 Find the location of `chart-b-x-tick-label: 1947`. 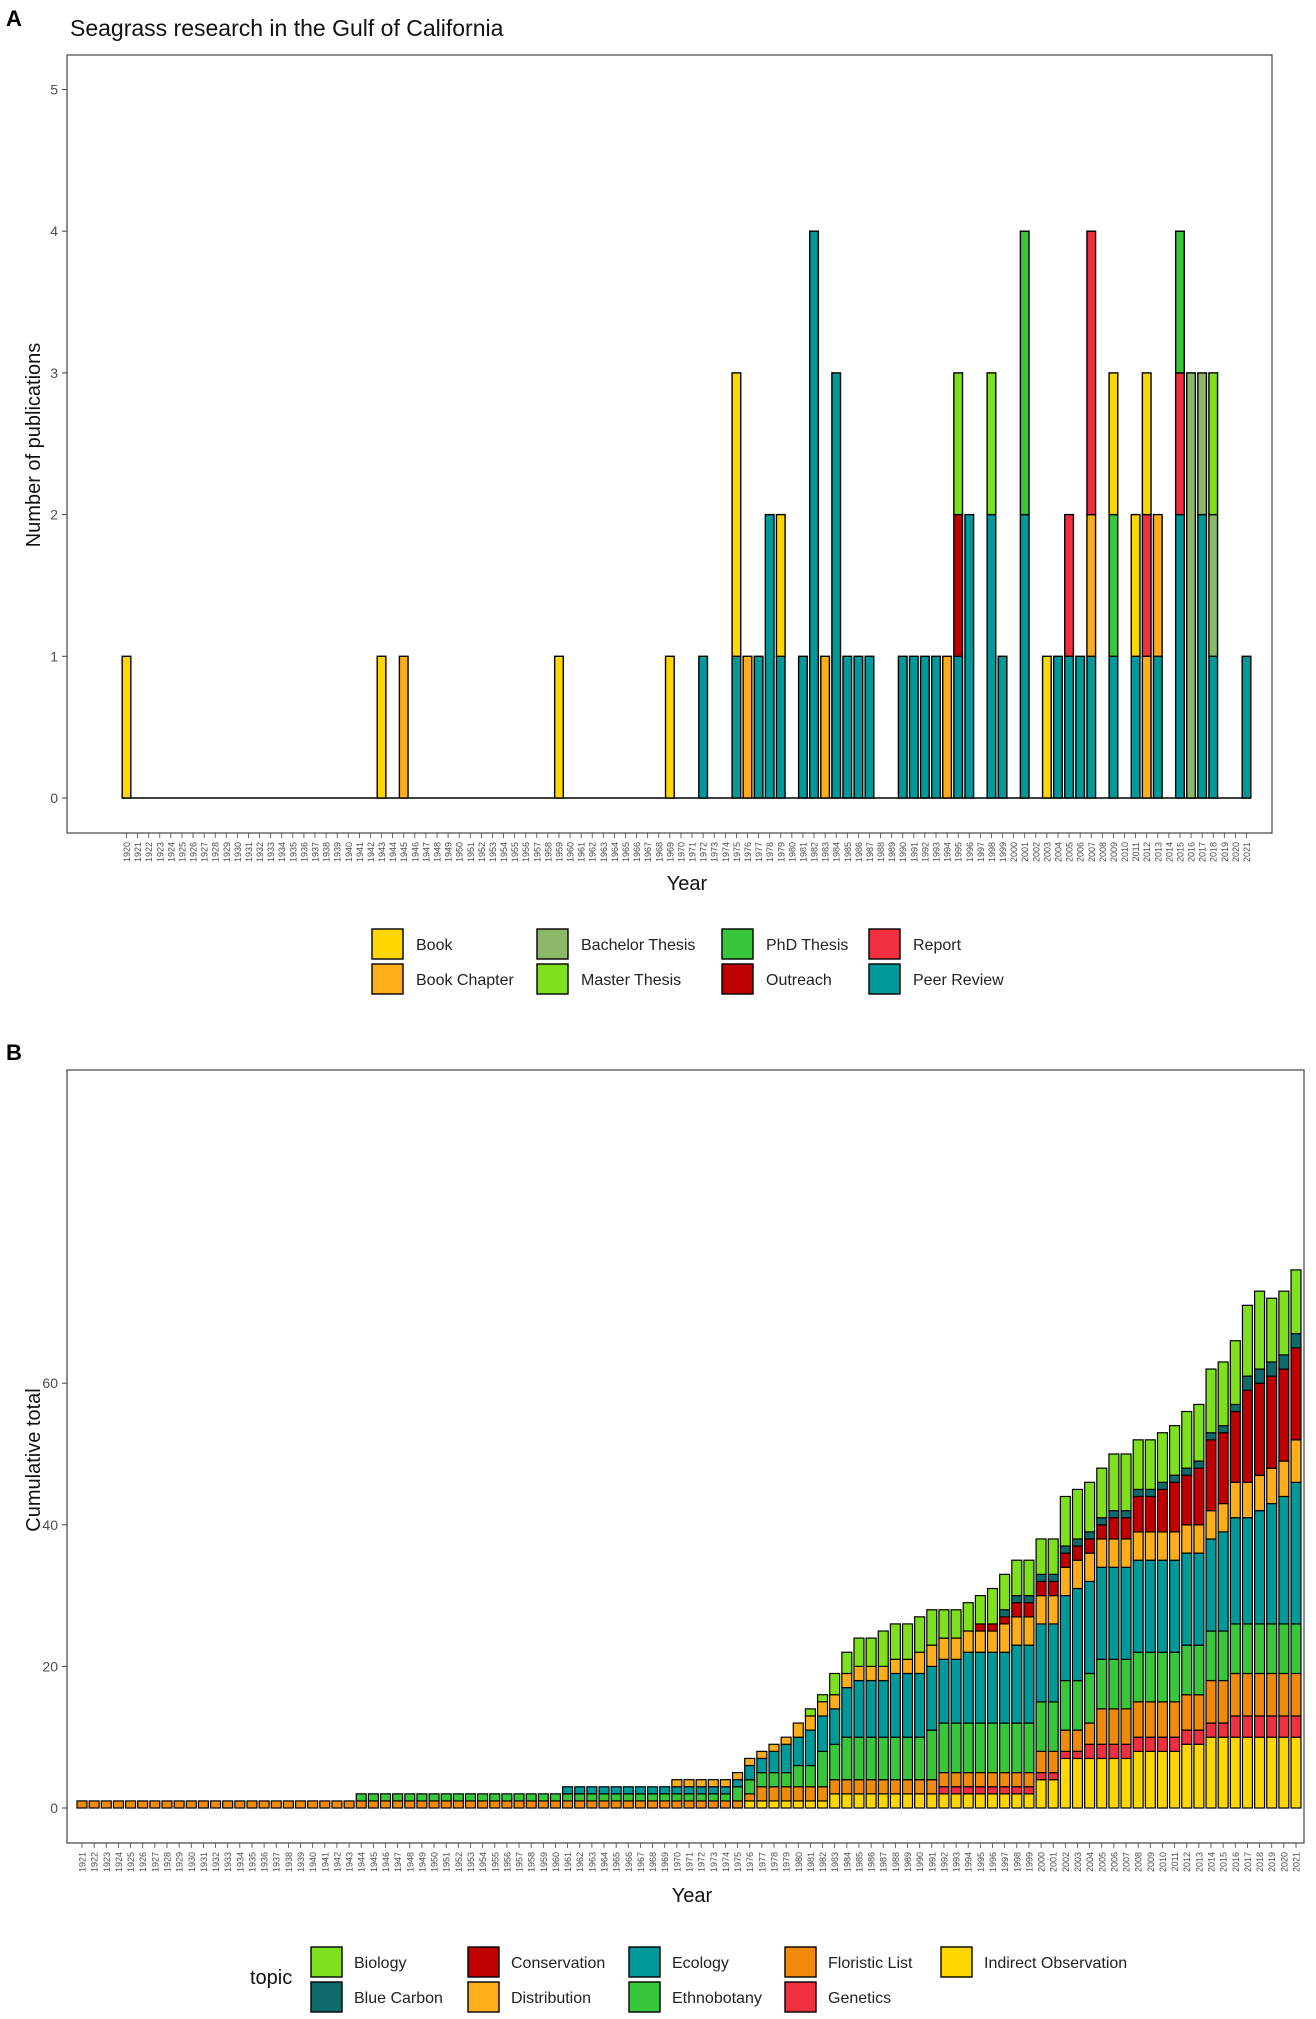

chart-b-x-tick-label: 1947 is located at coordinates (398, 1862).